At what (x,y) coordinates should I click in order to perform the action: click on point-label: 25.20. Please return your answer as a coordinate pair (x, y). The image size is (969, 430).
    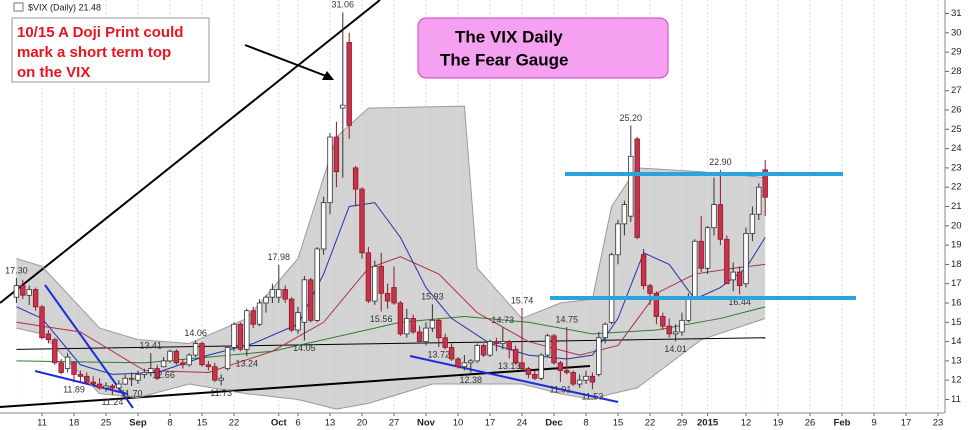
    Looking at the image, I should click on (631, 118).